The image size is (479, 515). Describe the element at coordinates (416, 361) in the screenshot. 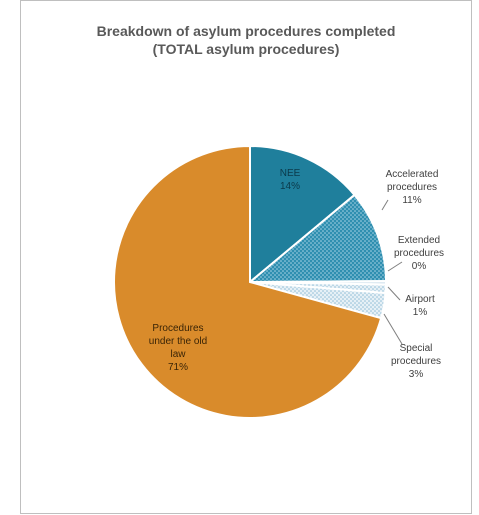

I see `slice-label: Special procedures 3%` at that location.